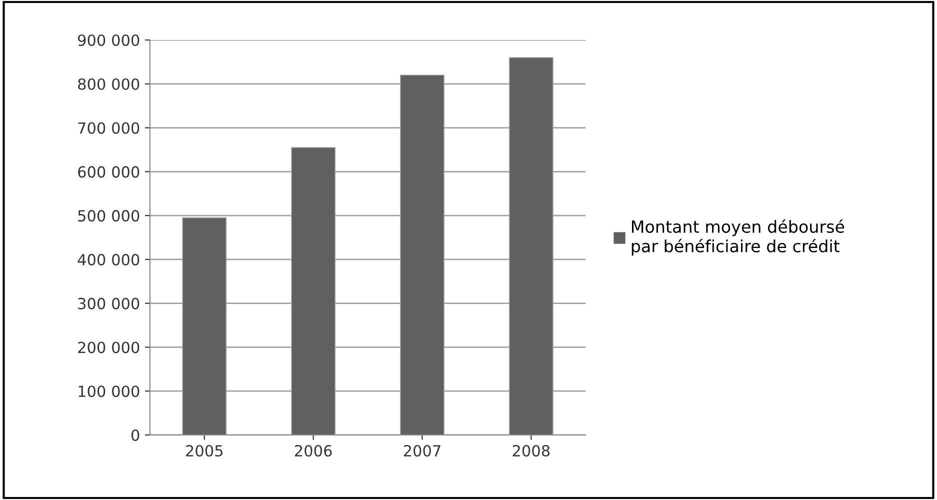 Image resolution: width=937 pixels, height=500 pixels. Describe the element at coordinates (135, 435) in the screenshot. I see `y-tick-label: 0` at that location.